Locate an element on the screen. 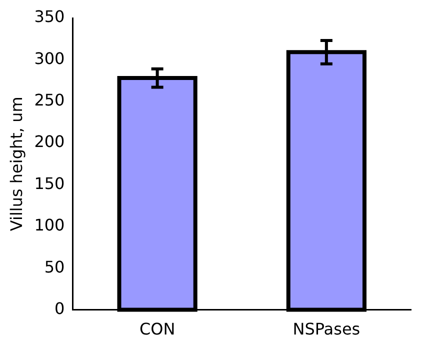 This screenshot has height=347, width=421. y-axis-title: Villus height, um is located at coordinates (16, 164).